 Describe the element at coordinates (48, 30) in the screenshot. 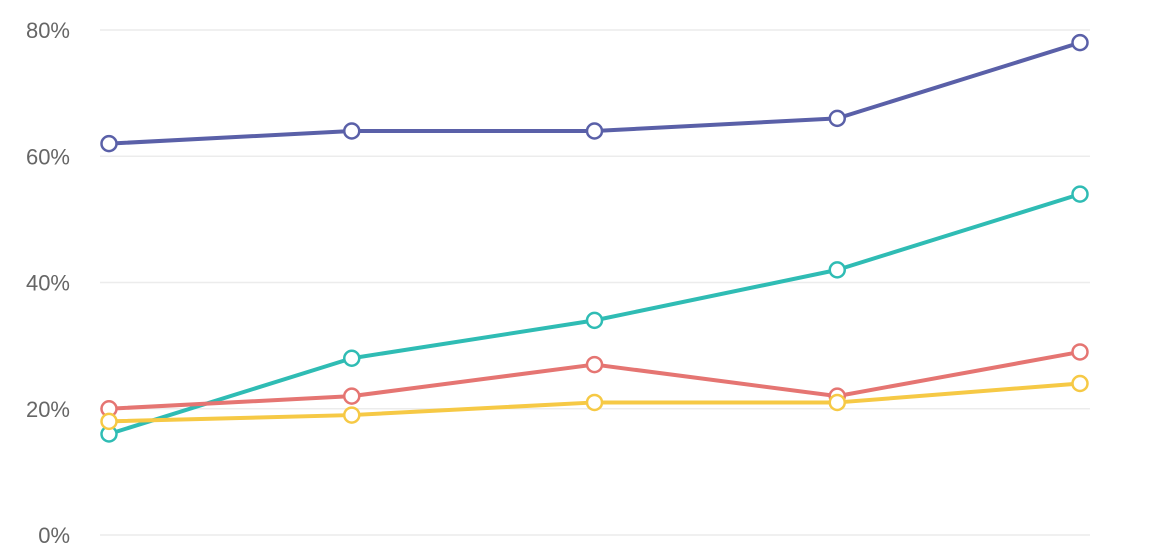

I see `y-tick-label: 80%` at that location.